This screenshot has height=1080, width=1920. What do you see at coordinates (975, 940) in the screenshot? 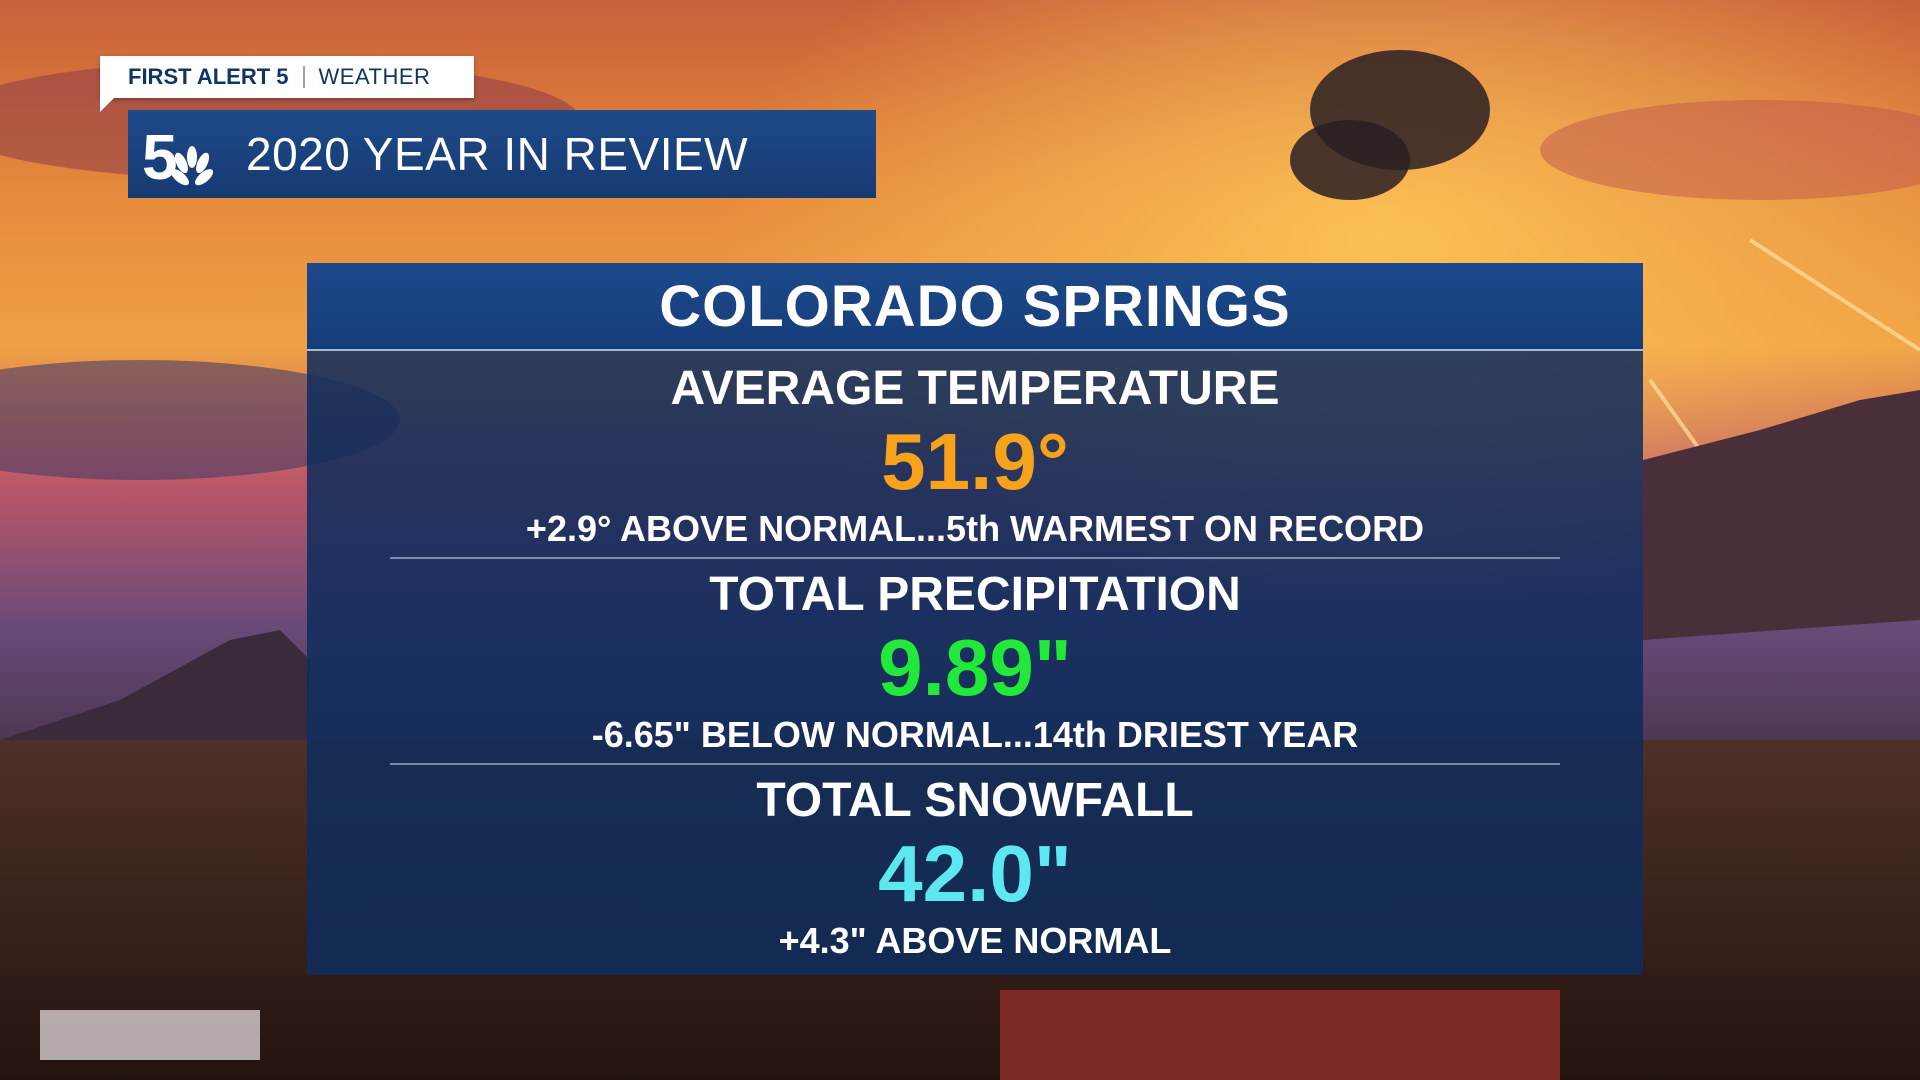
I see `stat-note: +4.3" ABOVE NORMAL` at bounding box center [975, 940].